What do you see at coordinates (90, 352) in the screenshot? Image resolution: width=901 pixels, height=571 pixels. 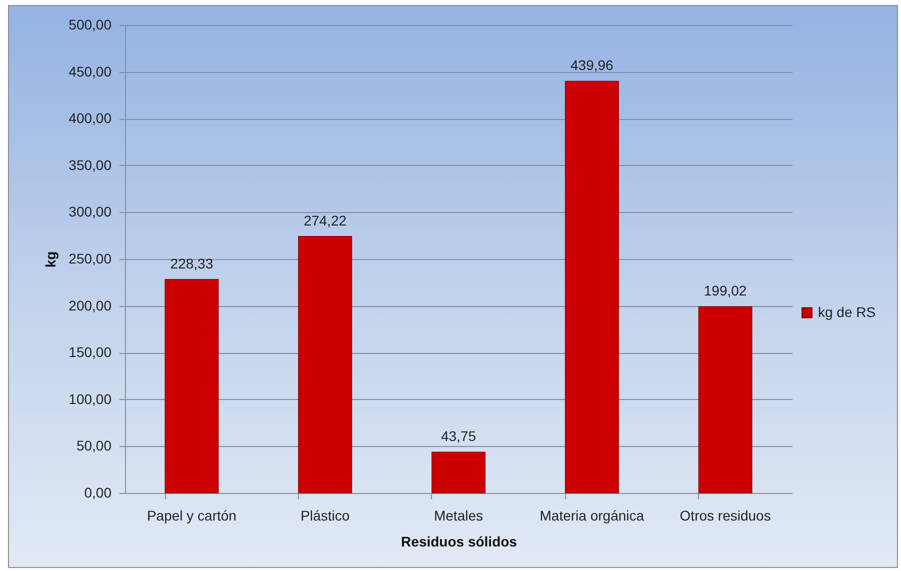 I see `y-tick-label: 150,00` at bounding box center [90, 352].